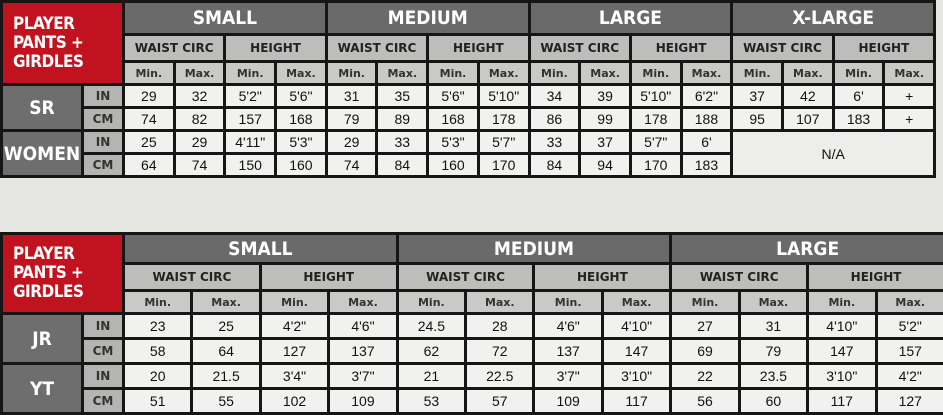  What do you see at coordinates (351, 165) in the screenshot?
I see `value-cell: 74` at bounding box center [351, 165].